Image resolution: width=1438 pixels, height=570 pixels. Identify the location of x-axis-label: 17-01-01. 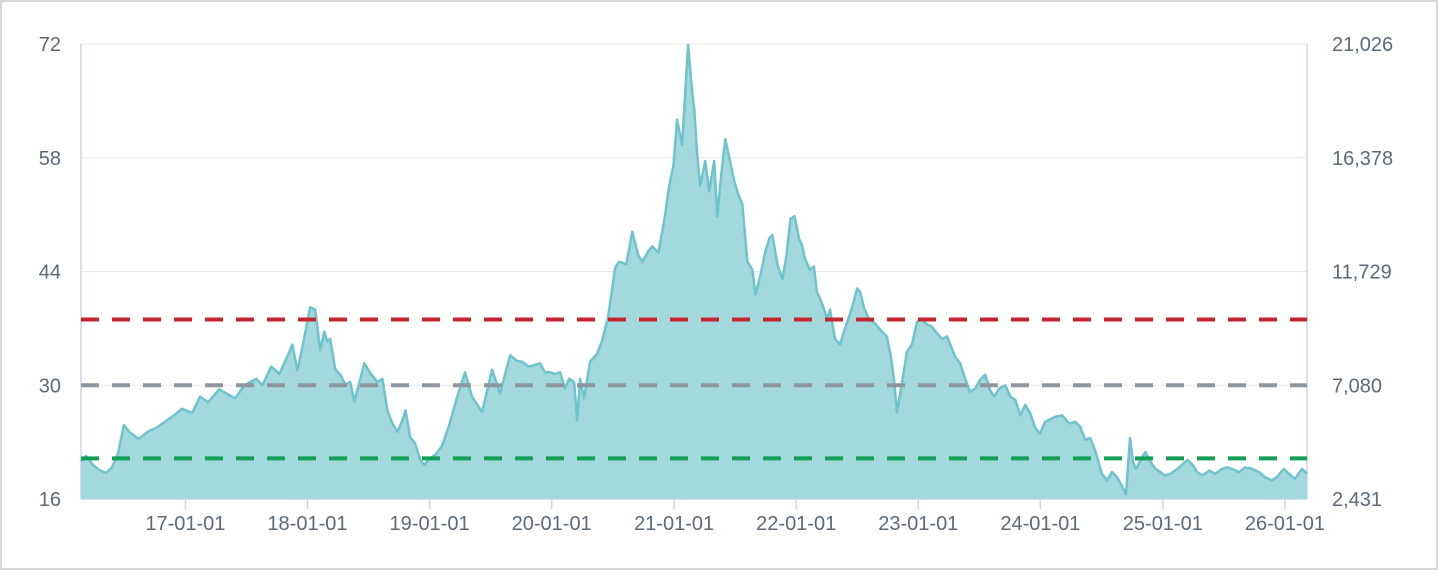
(185, 524).